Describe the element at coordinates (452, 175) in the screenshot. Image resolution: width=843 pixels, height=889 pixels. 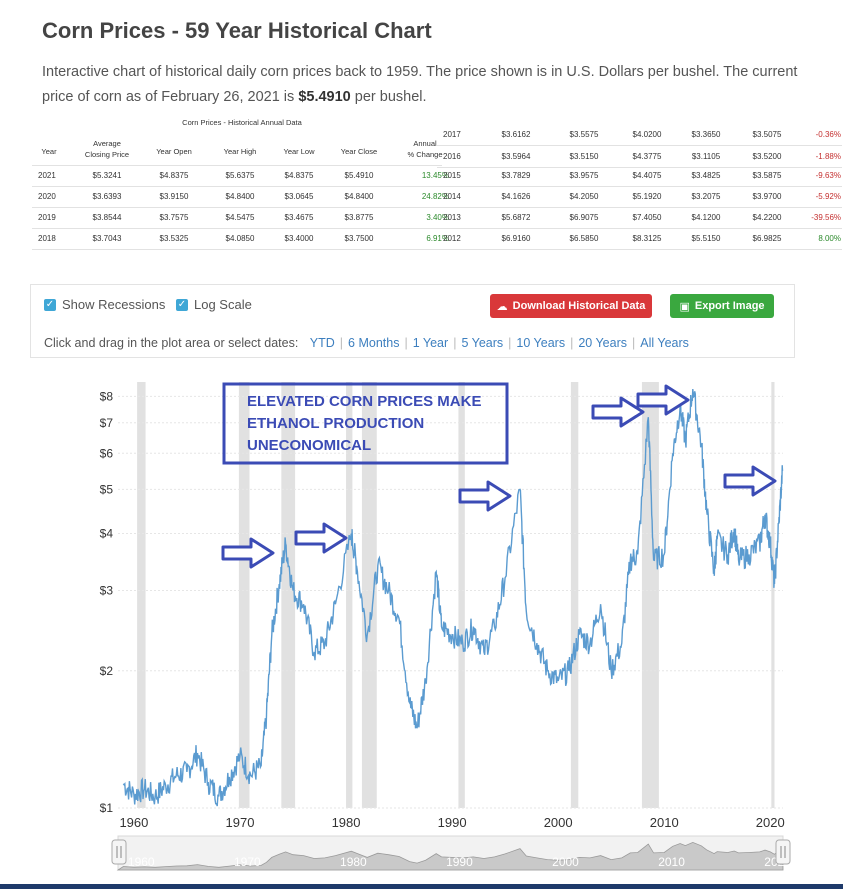
I see `table-cell: 2015` at that location.